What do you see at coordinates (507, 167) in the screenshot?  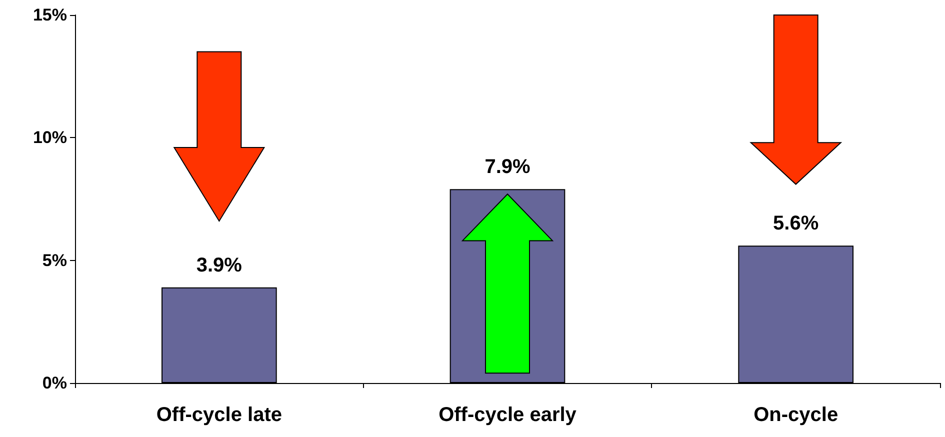 I see `data-label: 7.9%` at bounding box center [507, 167].